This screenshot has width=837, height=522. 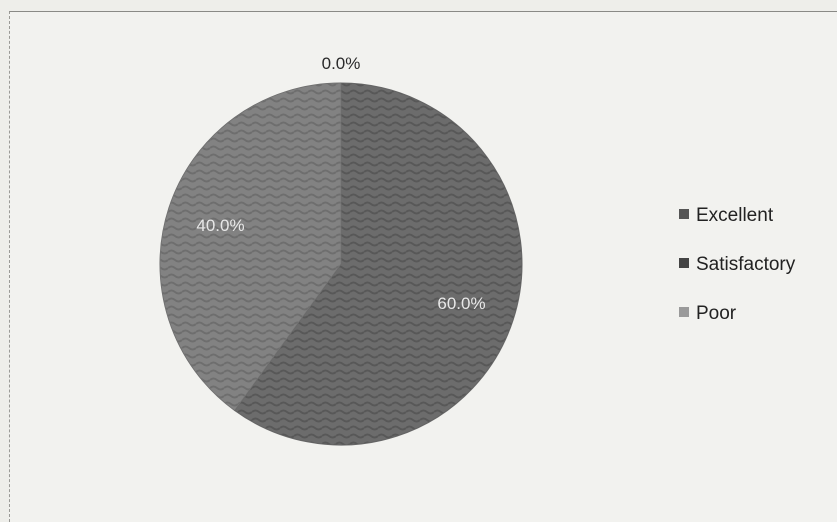 I want to click on legend-label-excellent: Excellent, so click(x=735, y=215).